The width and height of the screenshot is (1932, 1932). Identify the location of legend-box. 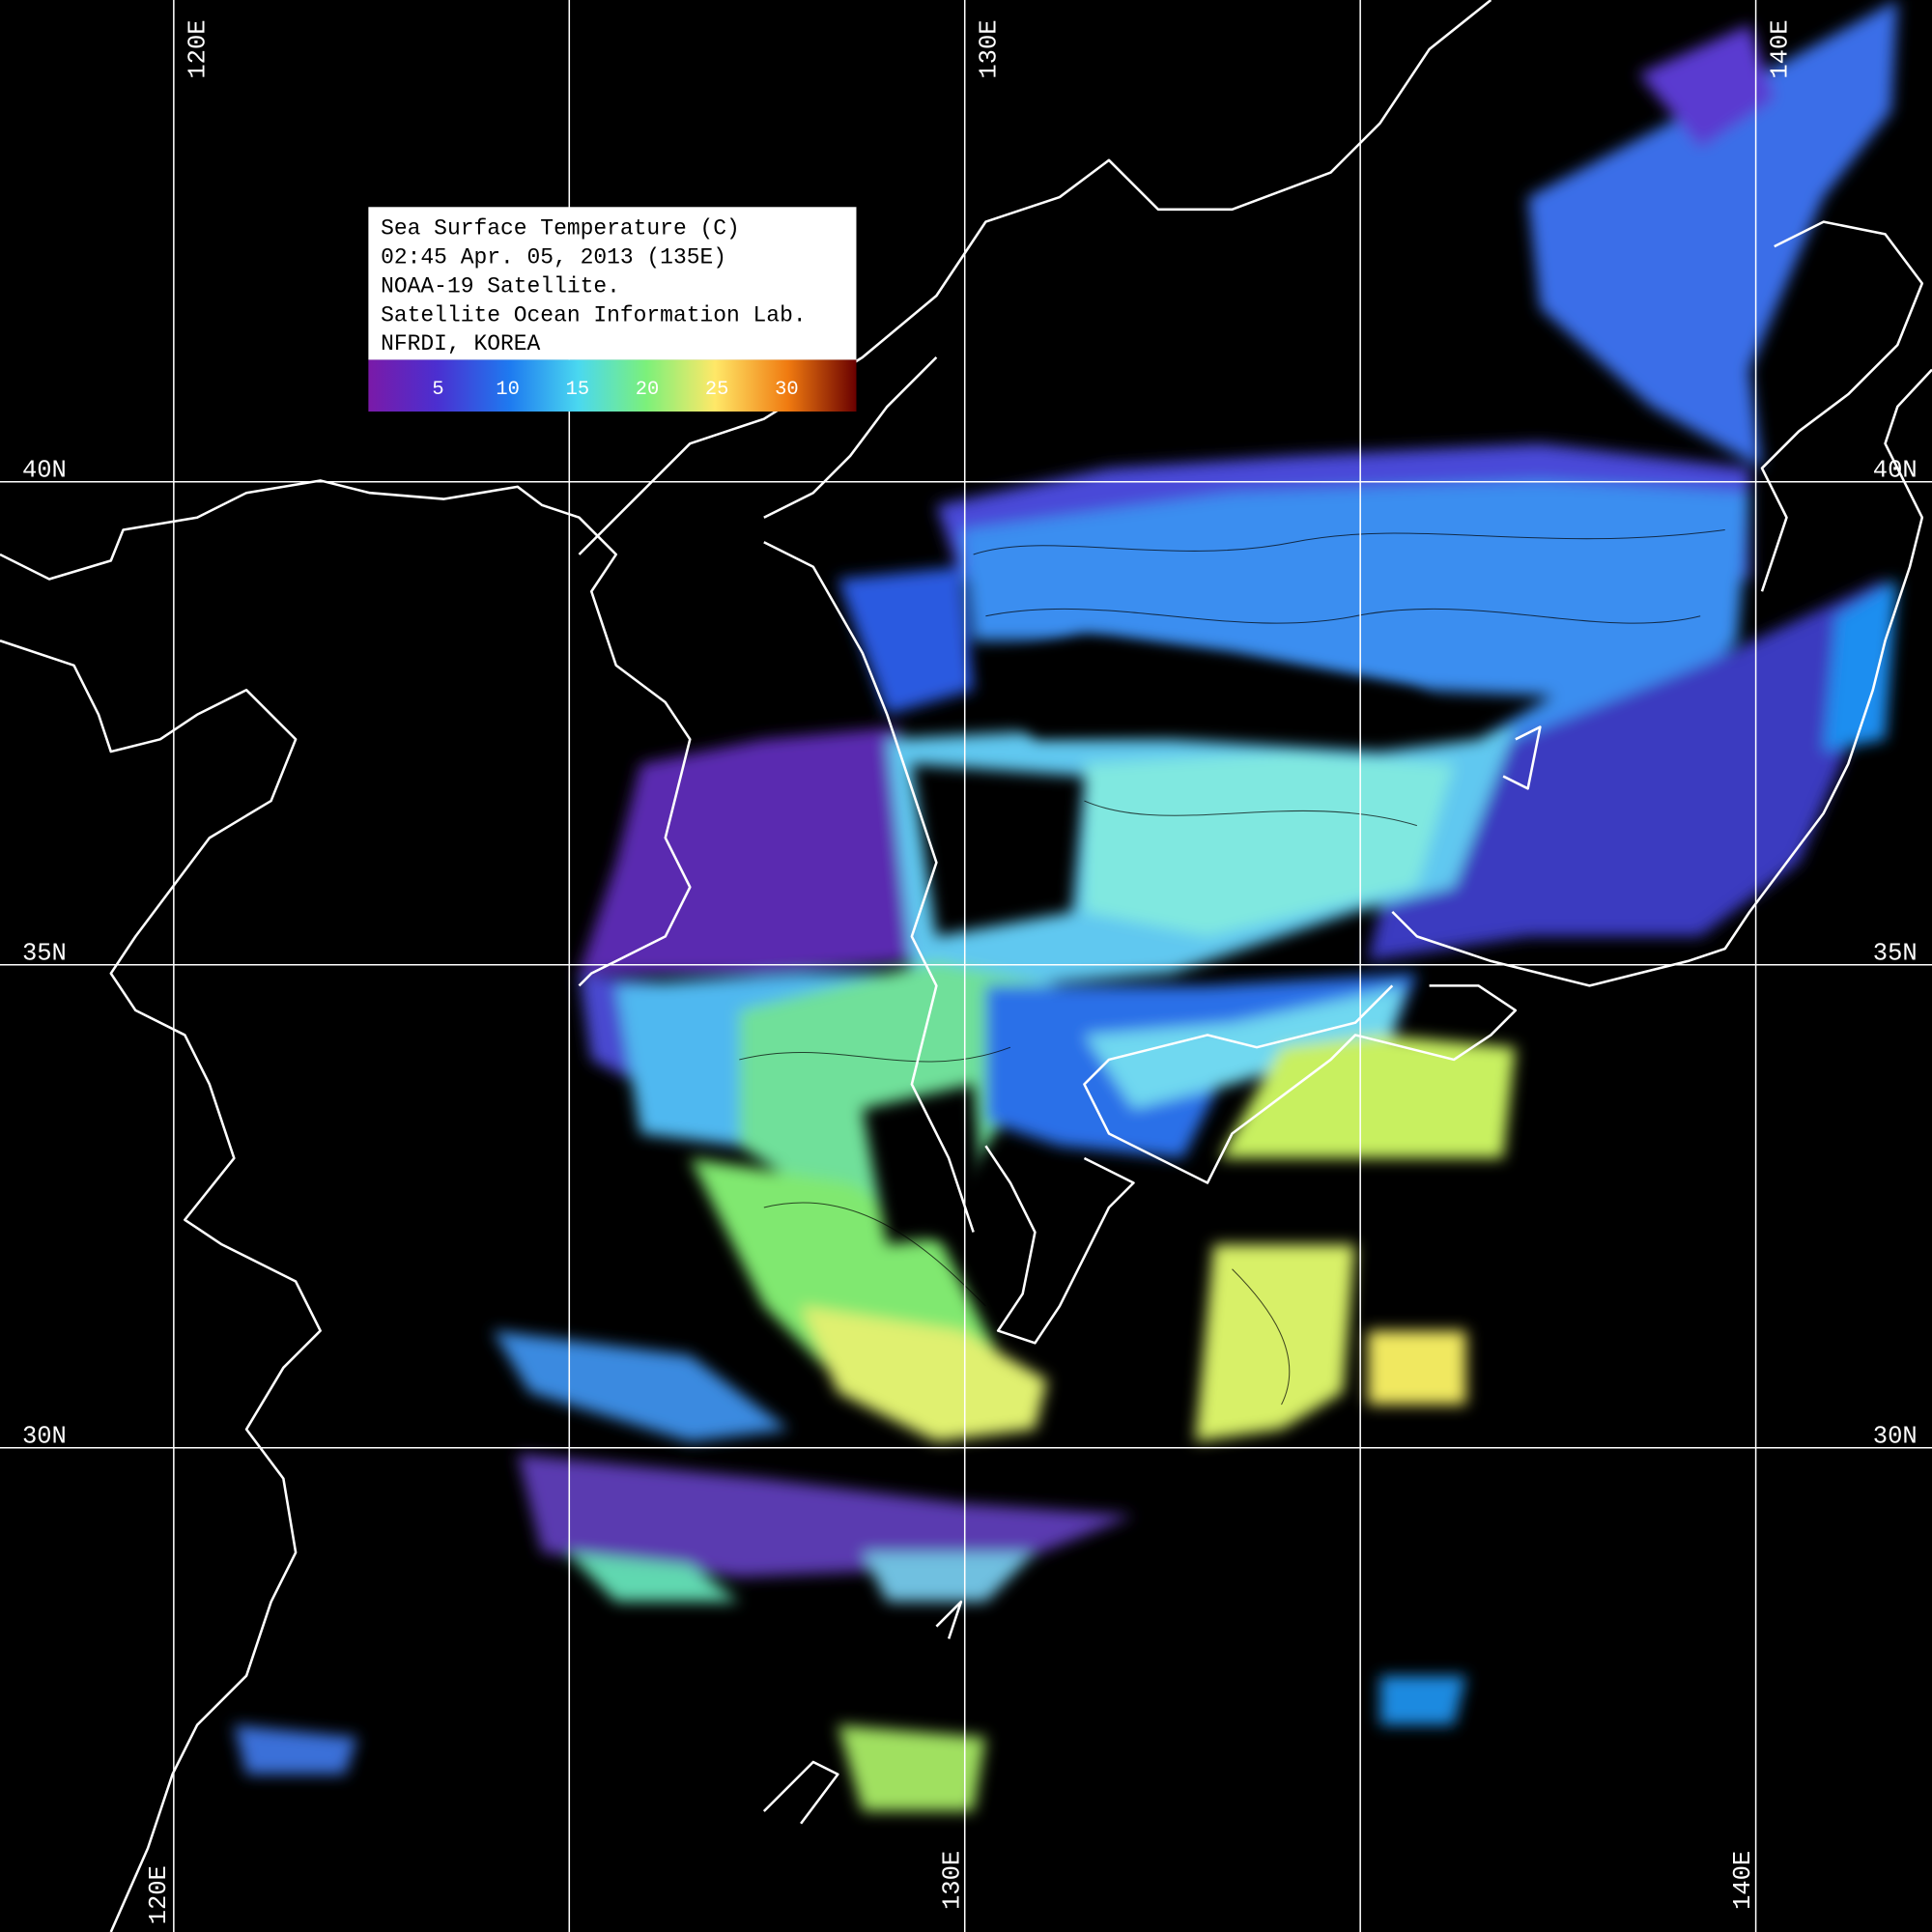
(612, 283).